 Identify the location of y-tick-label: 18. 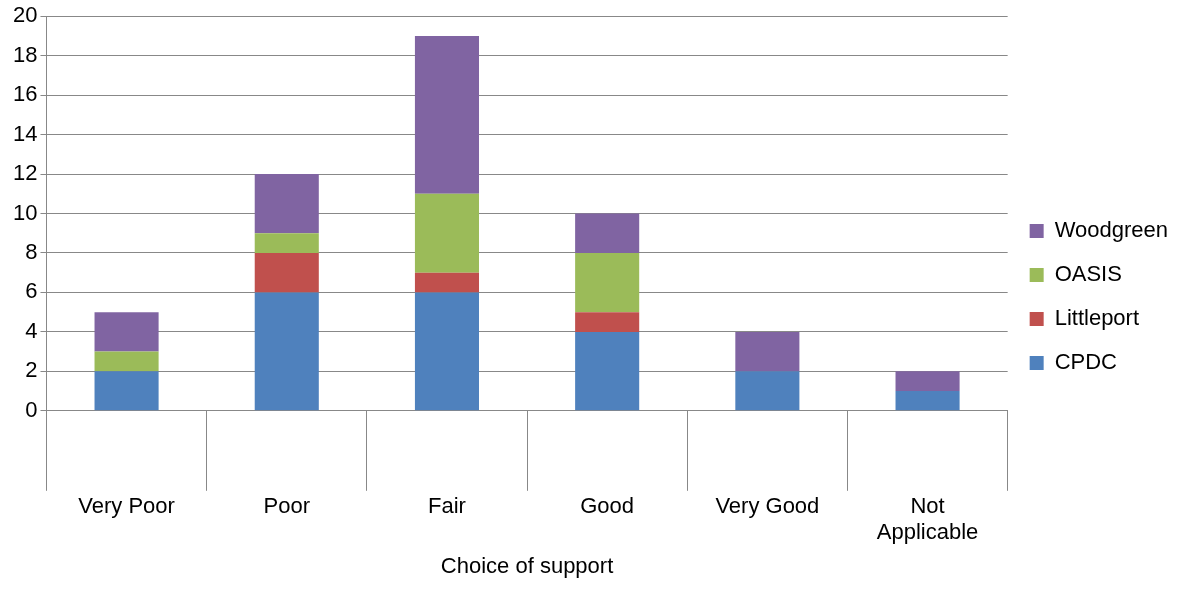
(25, 54).